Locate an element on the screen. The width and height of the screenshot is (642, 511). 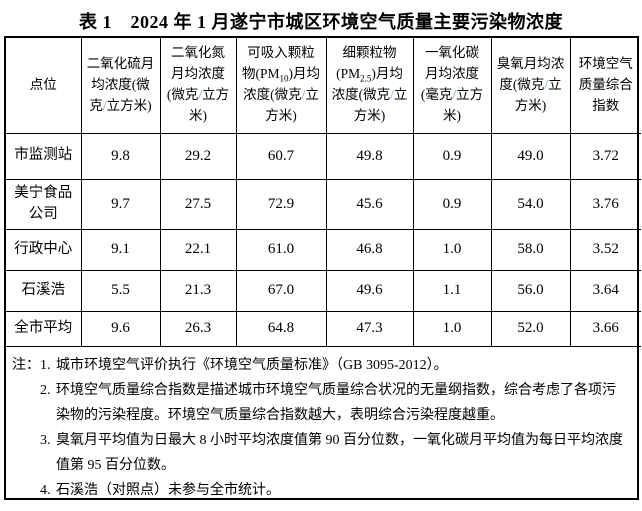
site-name-cell: 石溪浩 is located at coordinates (44, 291).